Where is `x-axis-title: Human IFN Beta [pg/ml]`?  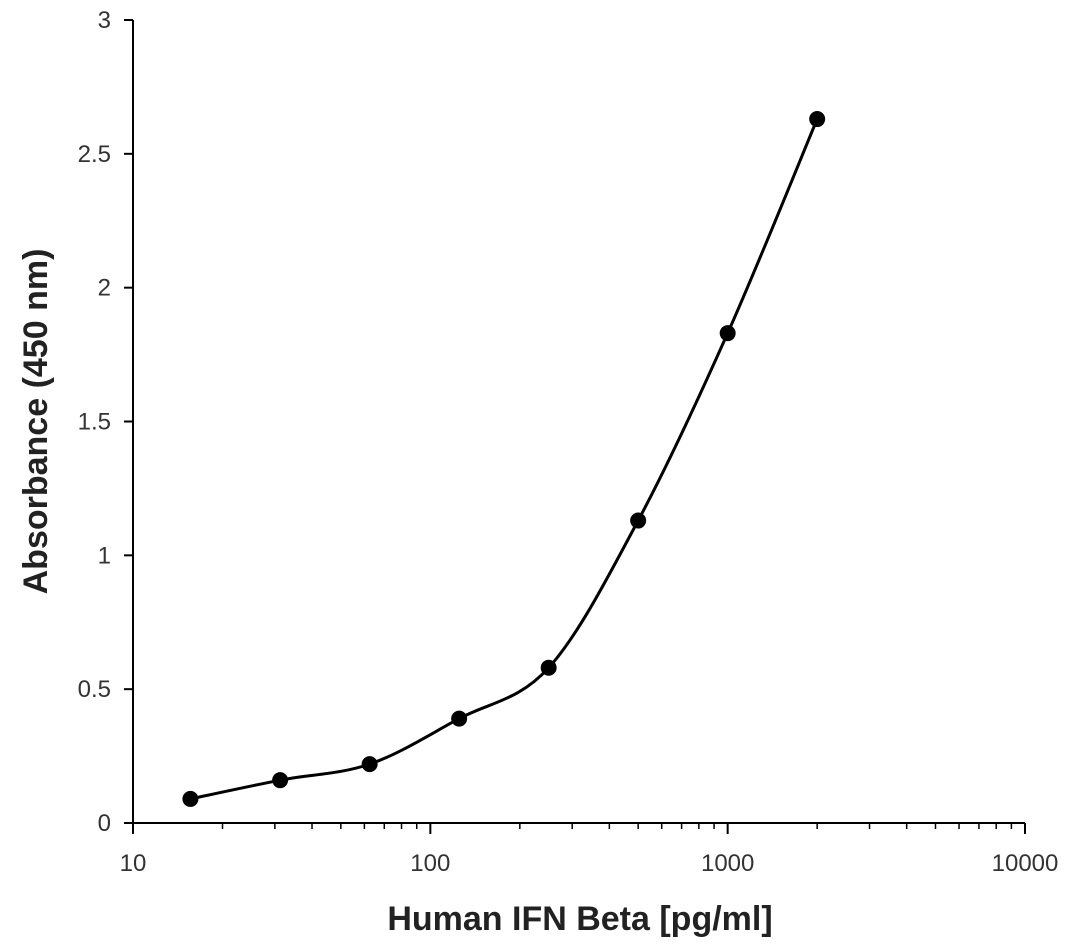 x-axis-title: Human IFN Beta [pg/ml] is located at coordinates (579, 919).